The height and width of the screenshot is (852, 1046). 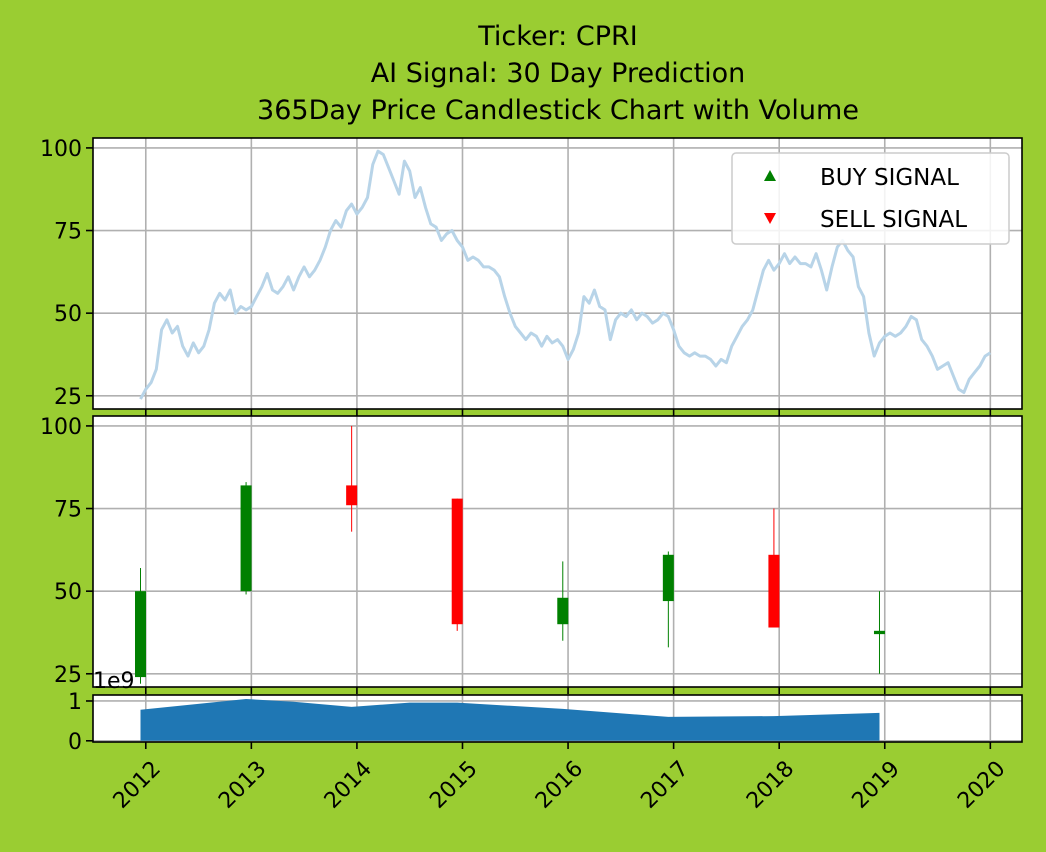 What do you see at coordinates (510, 720) in the screenshot?
I see `volume-area` at bounding box center [510, 720].